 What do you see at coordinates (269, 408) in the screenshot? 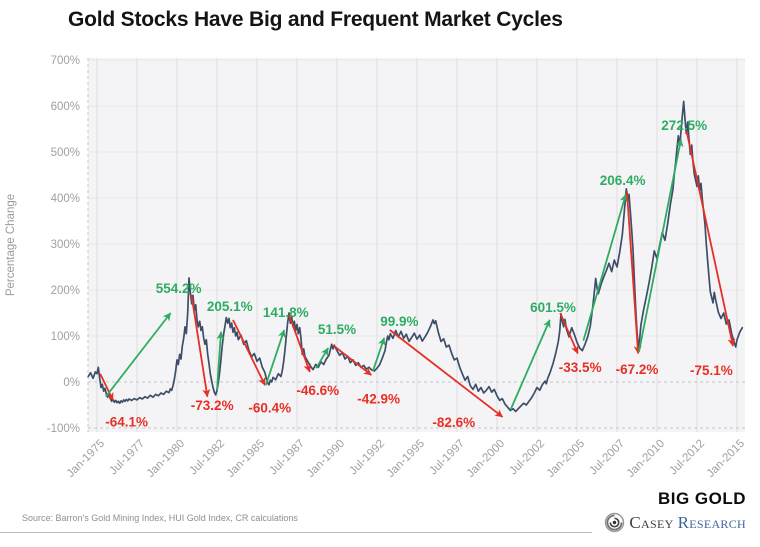
I see `loss-label: -60.4%` at bounding box center [269, 408].